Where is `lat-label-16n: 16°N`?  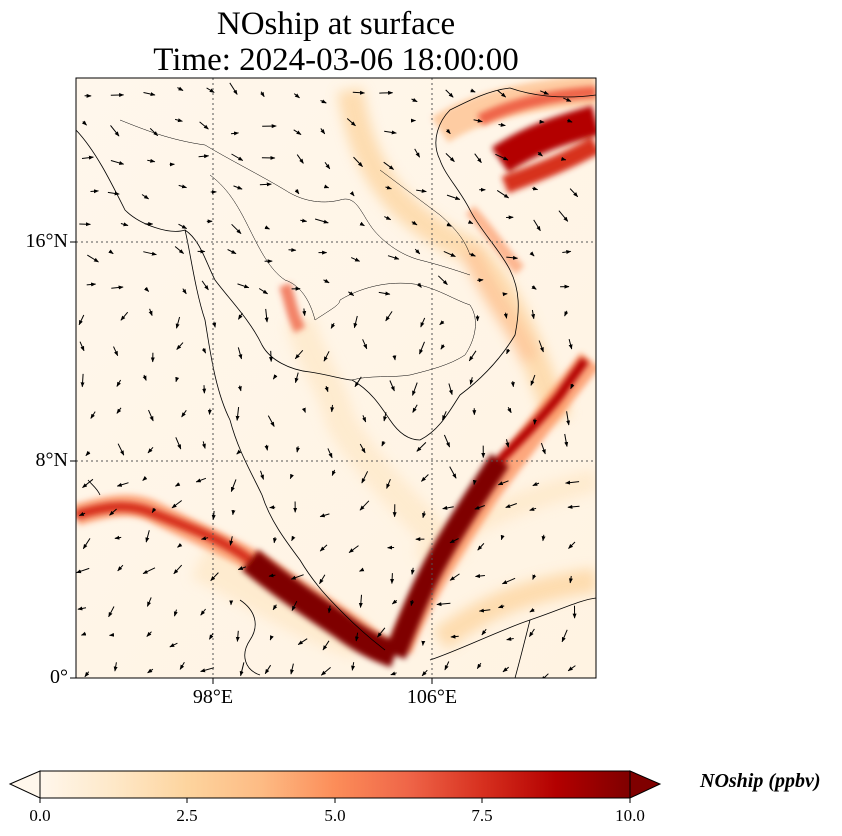 lat-label-16n: 16°N is located at coordinates (46, 241).